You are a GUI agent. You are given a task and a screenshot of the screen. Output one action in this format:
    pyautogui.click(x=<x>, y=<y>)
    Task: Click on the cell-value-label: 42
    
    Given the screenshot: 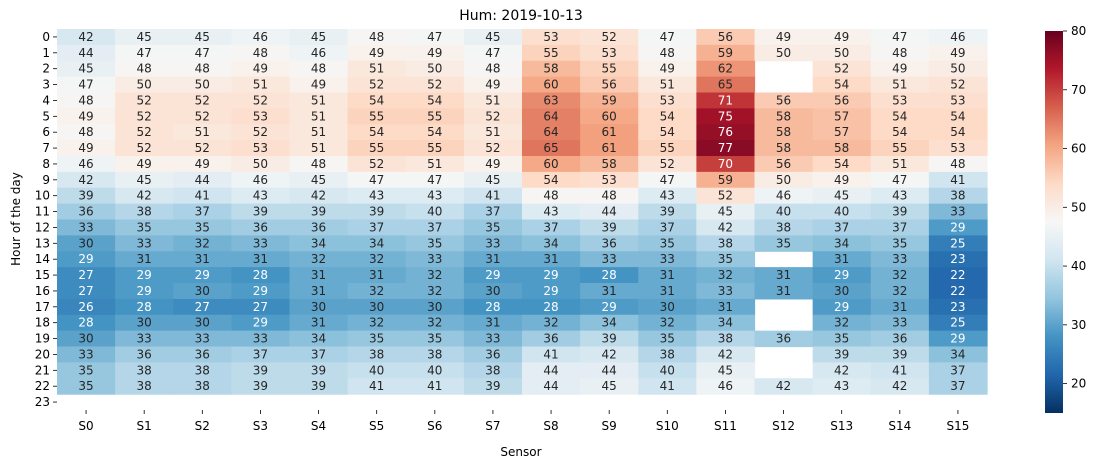 What is the action you would take?
    pyautogui.click(x=85, y=180)
    